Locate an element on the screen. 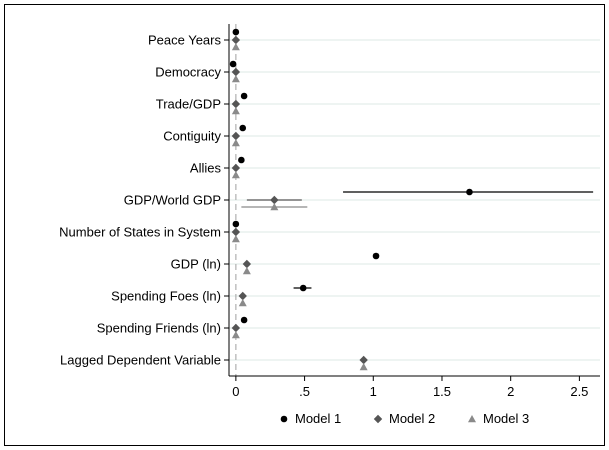 The height and width of the screenshot is (450, 609). y-tick-label-gdp-ln: GDP (ln) is located at coordinates (196, 264).